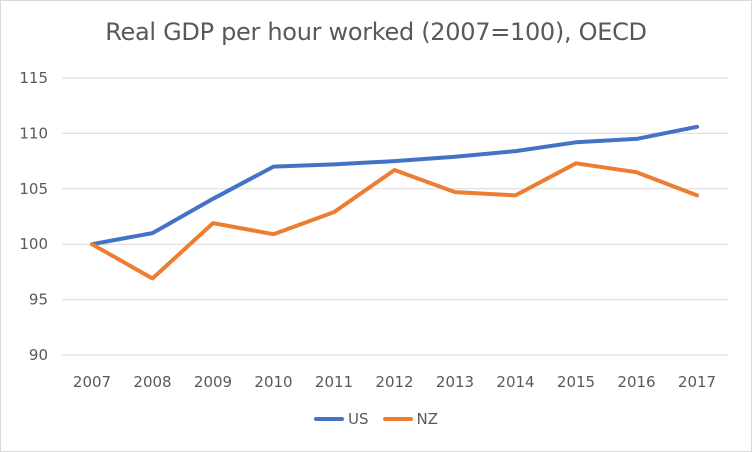  I want to click on x-tick-label: 2008, so click(152, 382).